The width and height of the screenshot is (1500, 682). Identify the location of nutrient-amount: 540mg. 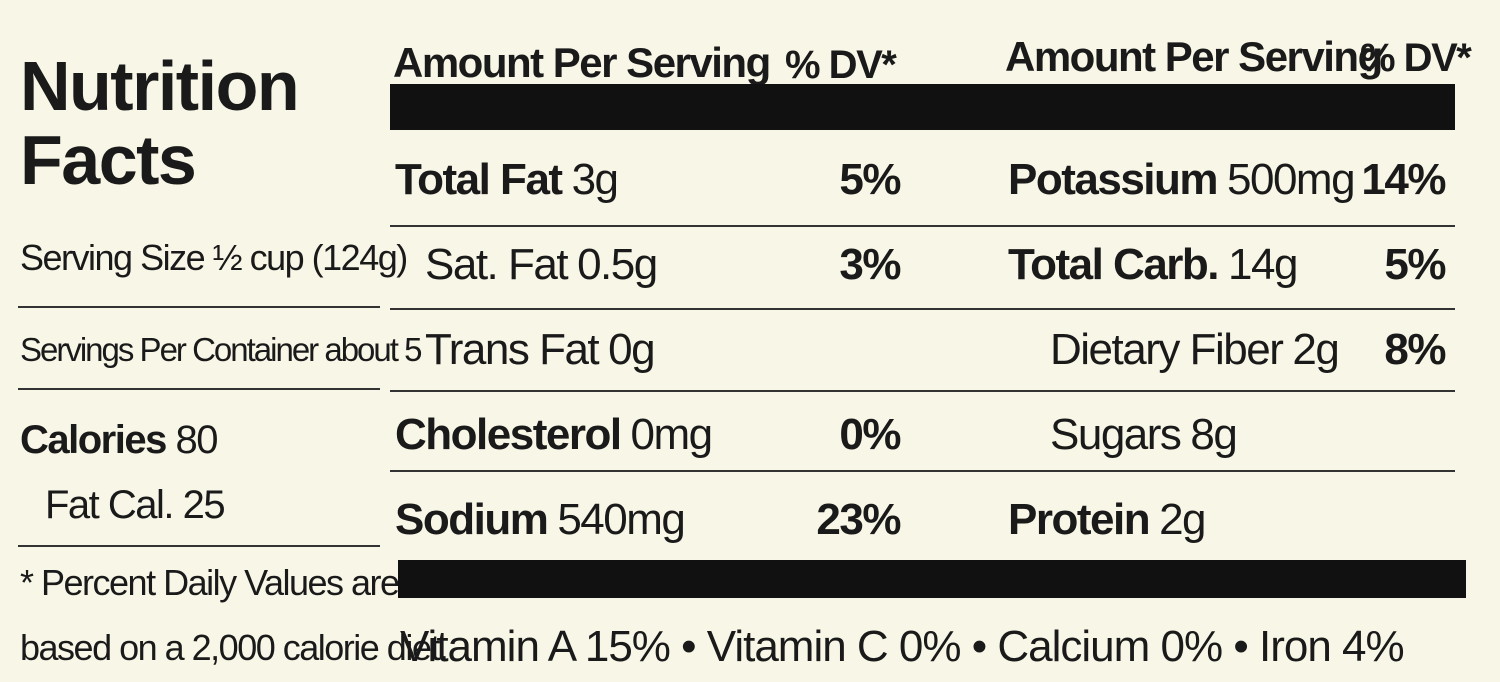
(621, 519).